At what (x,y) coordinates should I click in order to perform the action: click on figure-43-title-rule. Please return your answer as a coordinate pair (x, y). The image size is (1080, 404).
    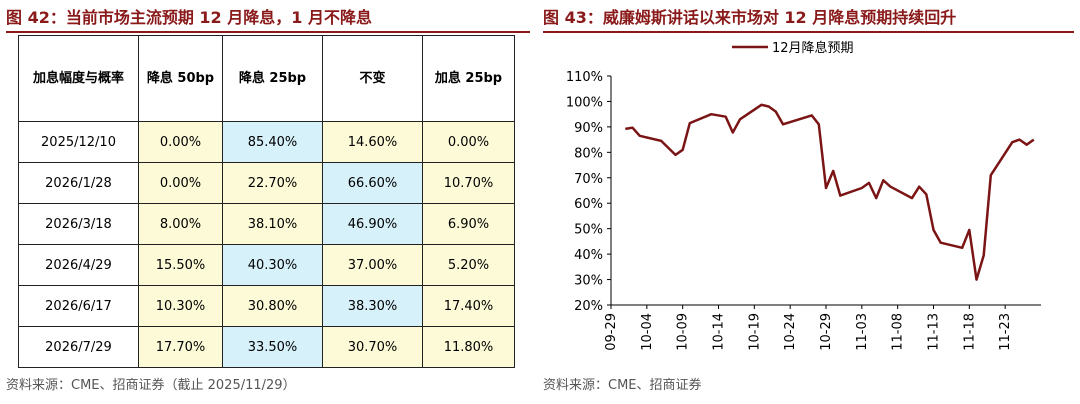
    Looking at the image, I should click on (808, 32).